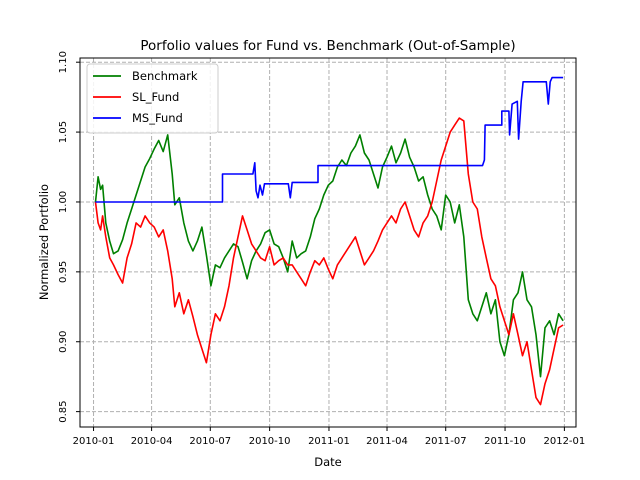  What do you see at coordinates (210, 441) in the screenshot?
I see `x-tick-label: 2010-07` at bounding box center [210, 441].